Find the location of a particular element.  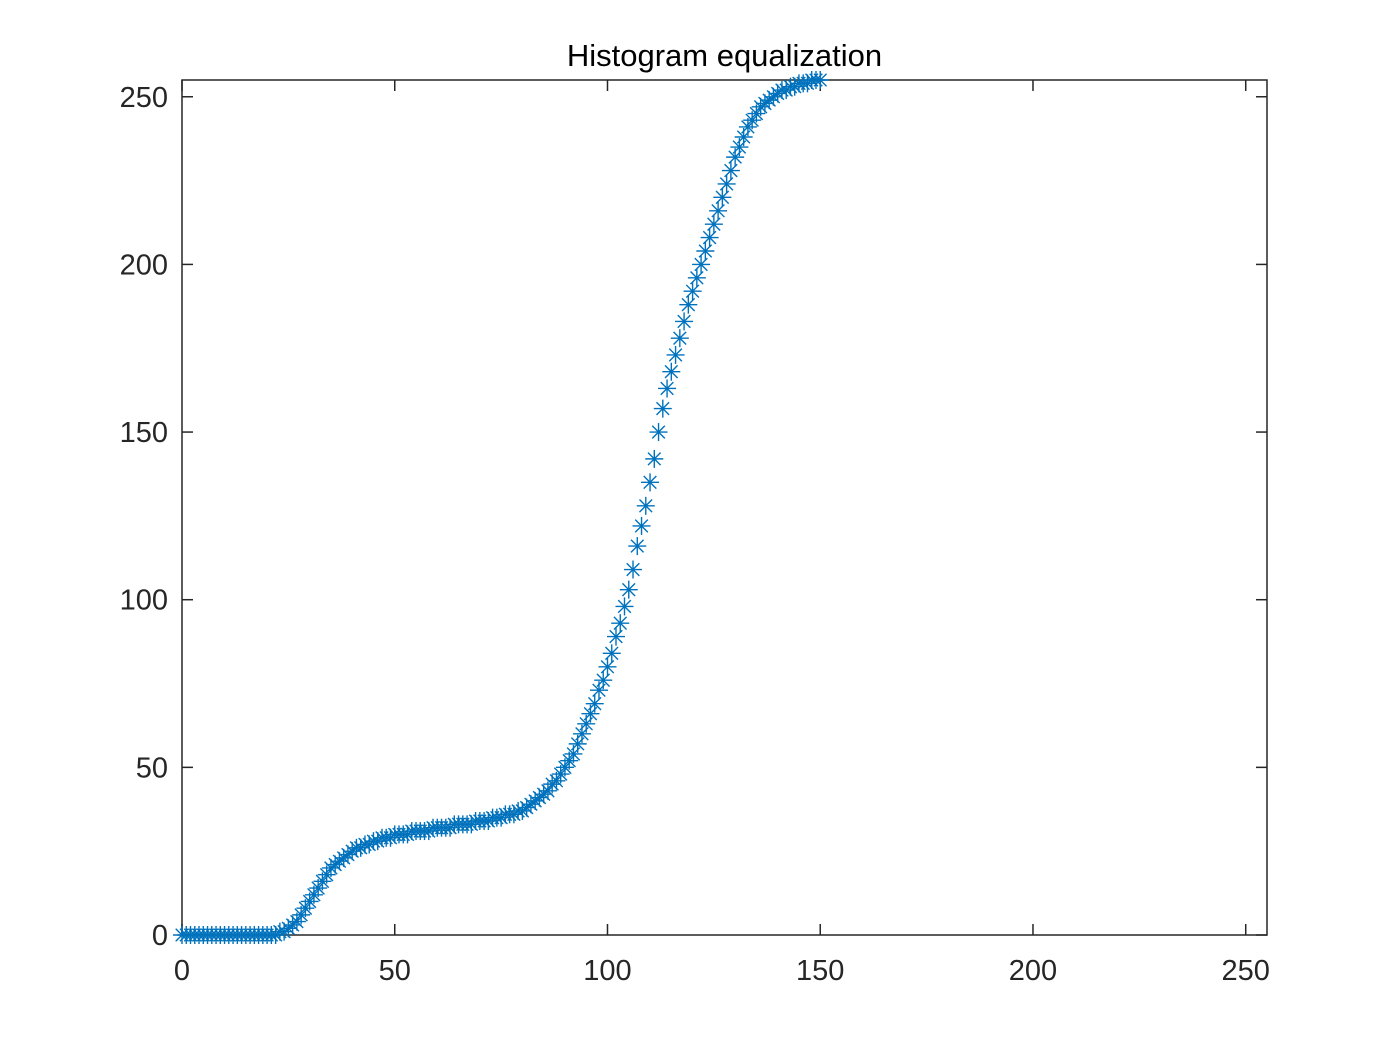

x-tick-label: 50 is located at coordinates (395, 971).